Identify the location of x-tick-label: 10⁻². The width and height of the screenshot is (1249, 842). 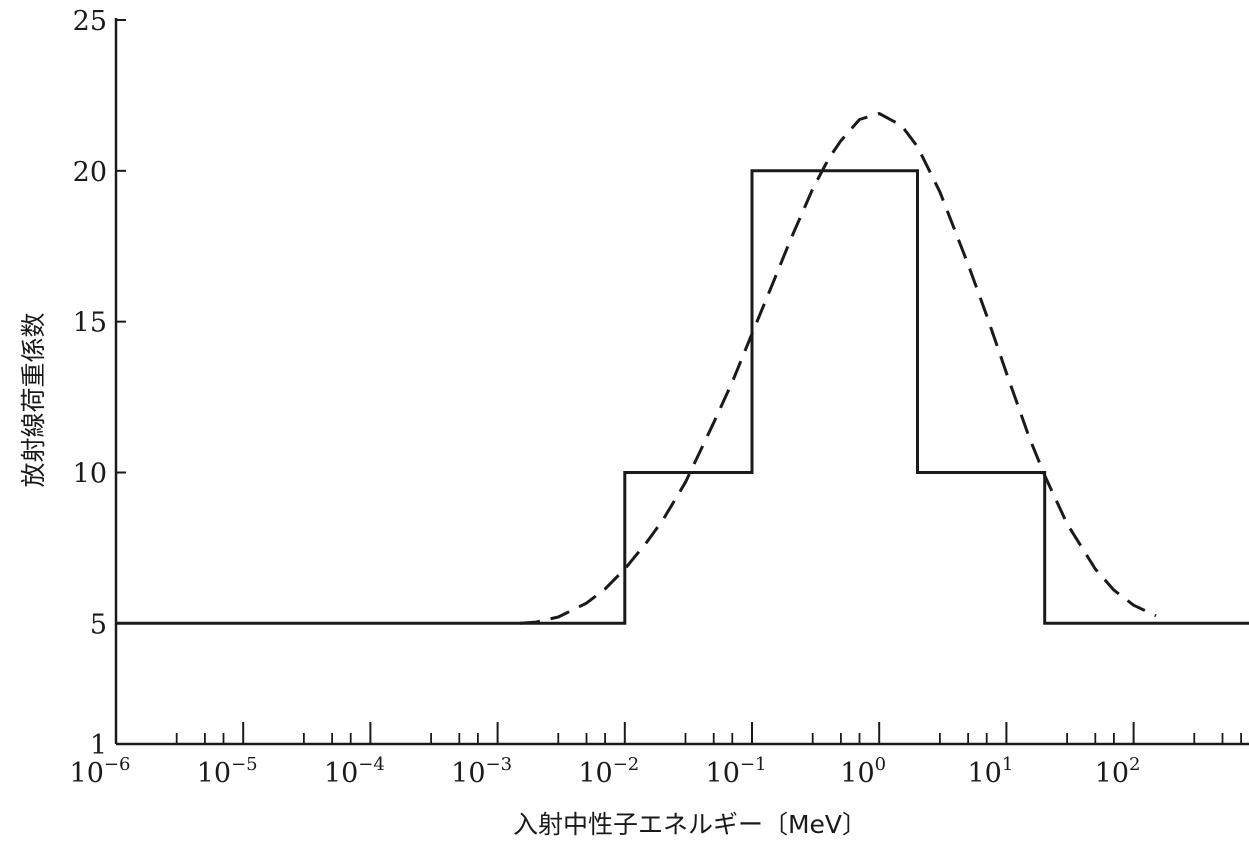
(608, 771).